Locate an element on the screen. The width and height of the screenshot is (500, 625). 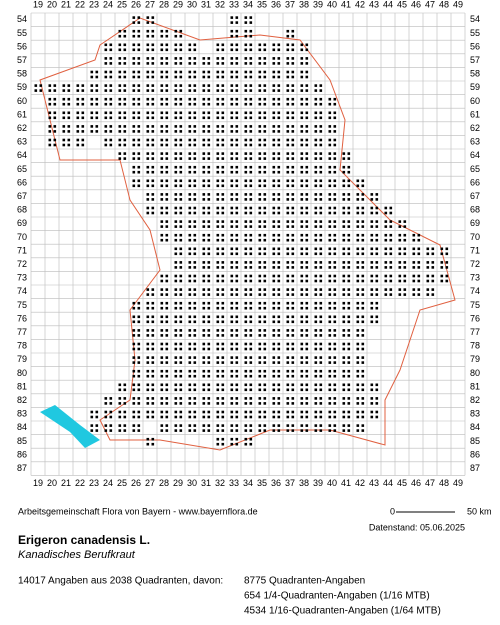
x-label: 27 is located at coordinates (150, 483).